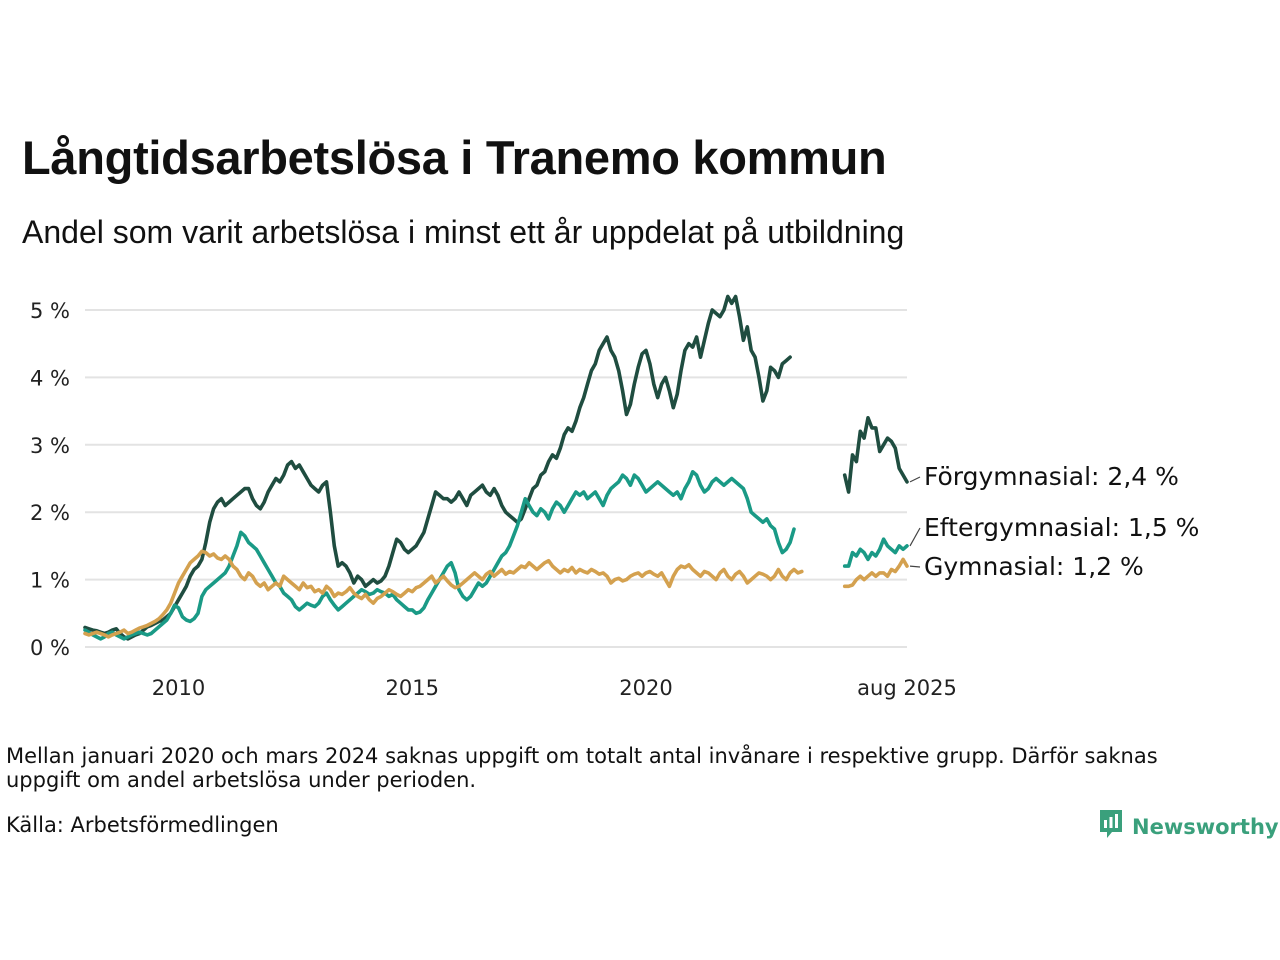 The width and height of the screenshot is (1280, 960). I want to click on y-axis: 0 % 1 % 2 % 3 % 4 % 5 %, so click(50, 479).